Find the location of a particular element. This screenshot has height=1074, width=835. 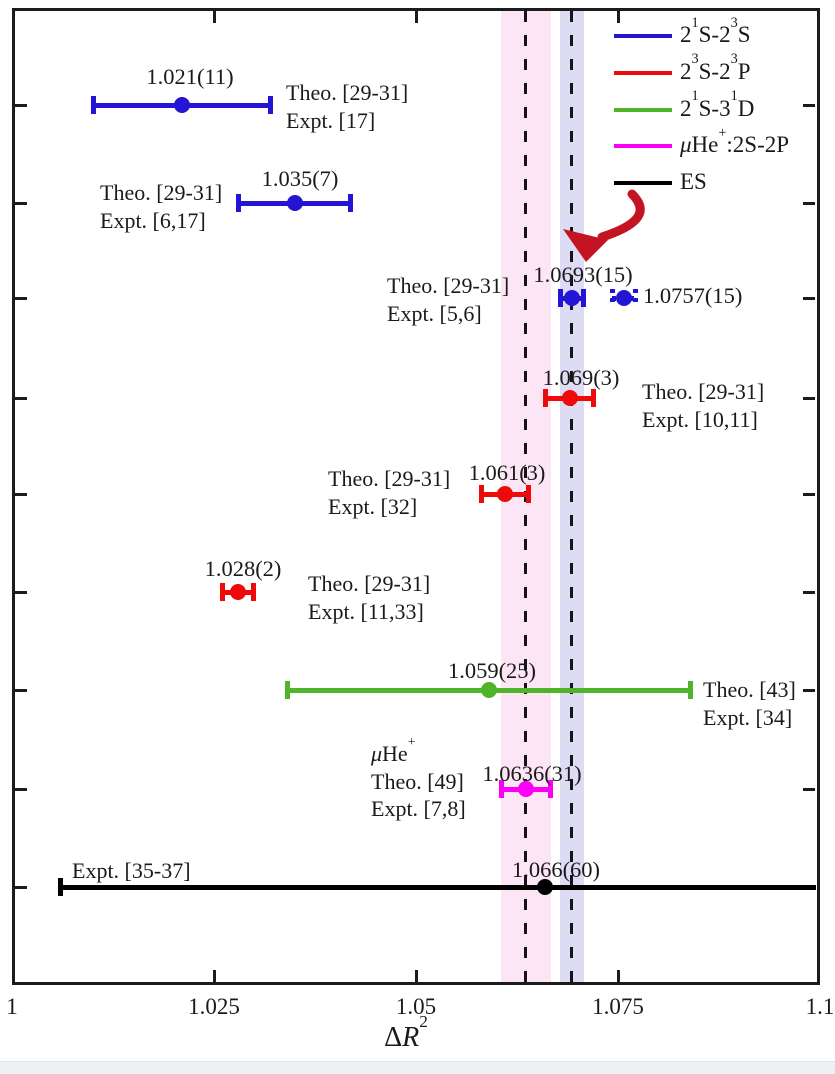

text-part: μ is located at coordinates (377, 753).